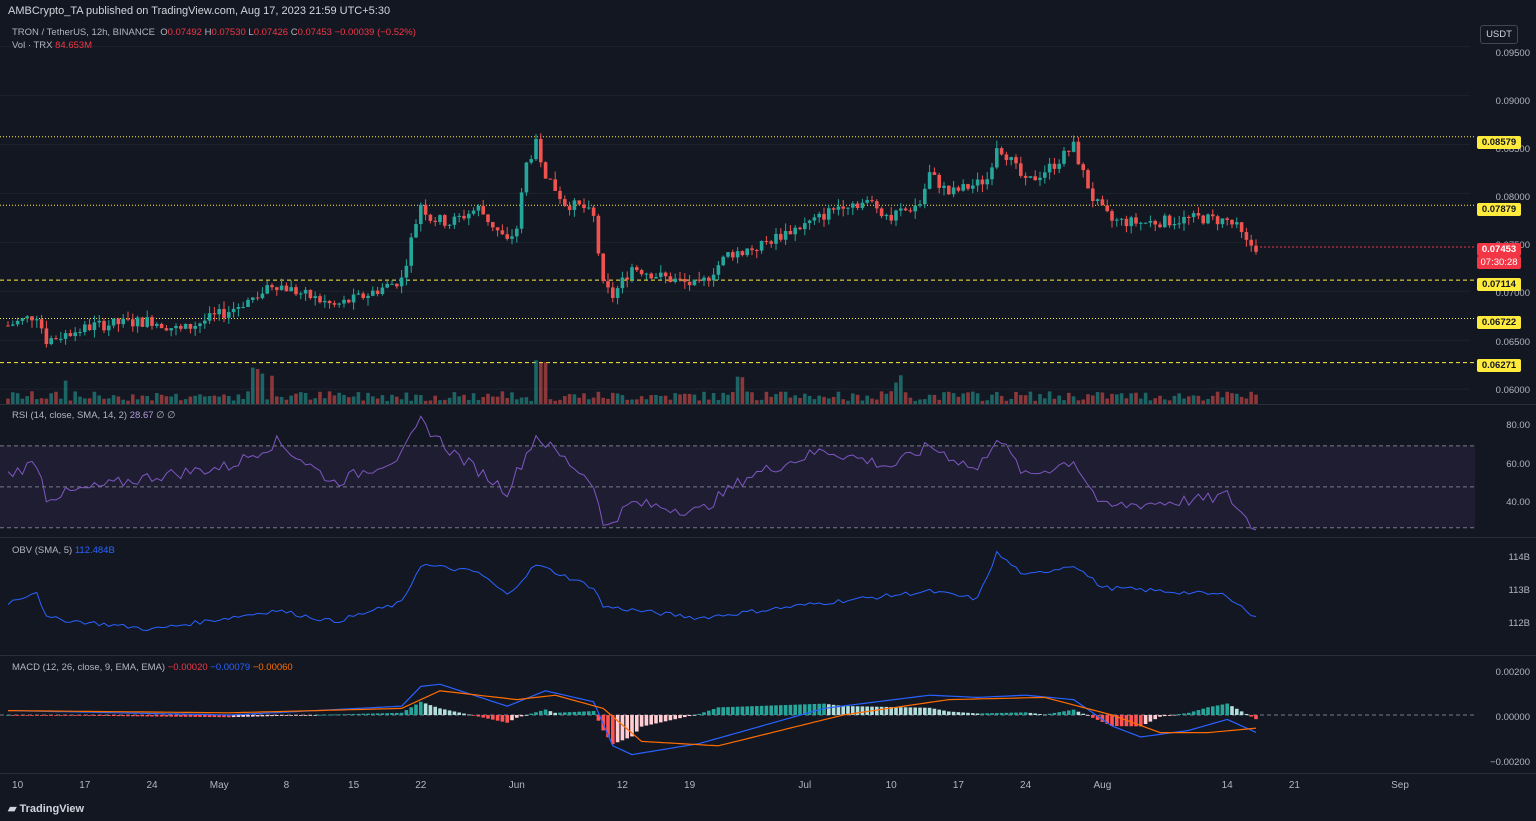 The height and width of the screenshot is (821, 1536). Describe the element at coordinates (1499, 34) in the screenshot. I see `currency-button: USDT` at that location.